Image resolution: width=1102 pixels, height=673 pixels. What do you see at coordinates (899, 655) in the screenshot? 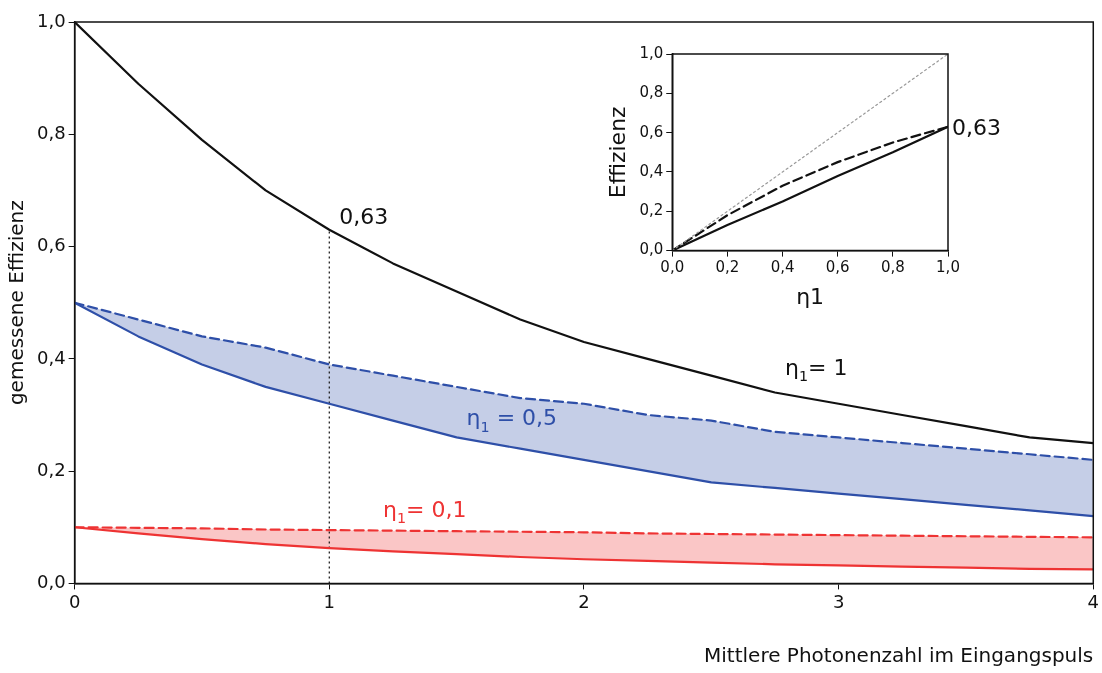
I see `x-axis-title: Mittlere Photonenzahl im Eingangspuls` at bounding box center [899, 655].